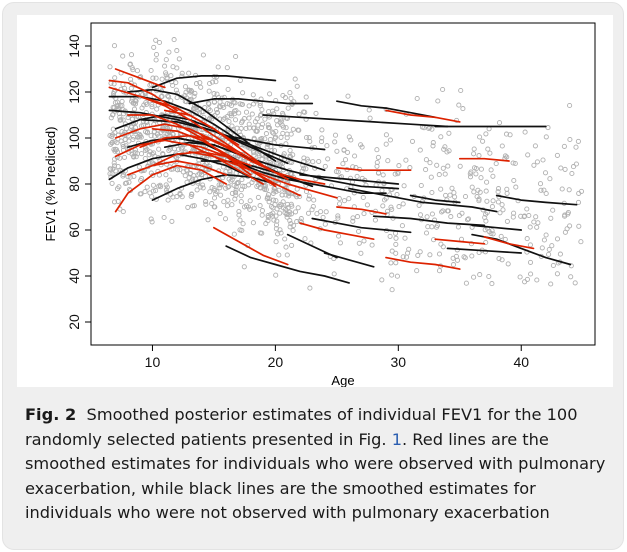  What do you see at coordinates (399, 362) in the screenshot?
I see `x-tick-label: 30` at bounding box center [399, 362].